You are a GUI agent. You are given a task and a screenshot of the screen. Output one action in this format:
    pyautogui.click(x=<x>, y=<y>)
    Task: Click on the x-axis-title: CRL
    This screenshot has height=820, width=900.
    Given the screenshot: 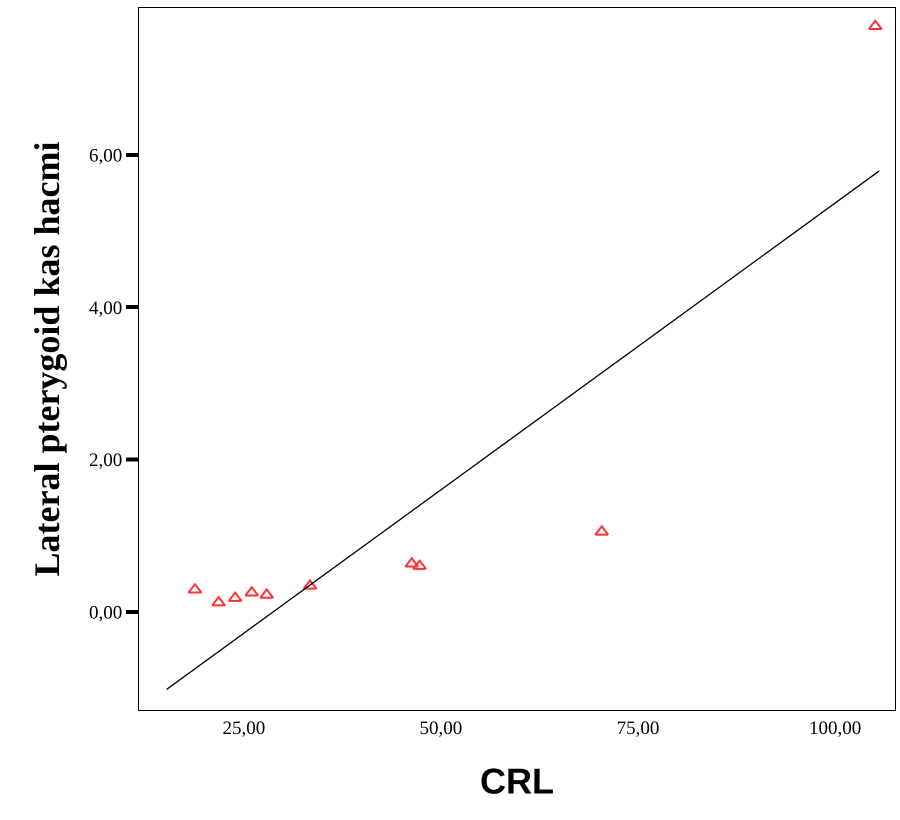 What is the action you would take?
    pyautogui.click(x=517, y=781)
    